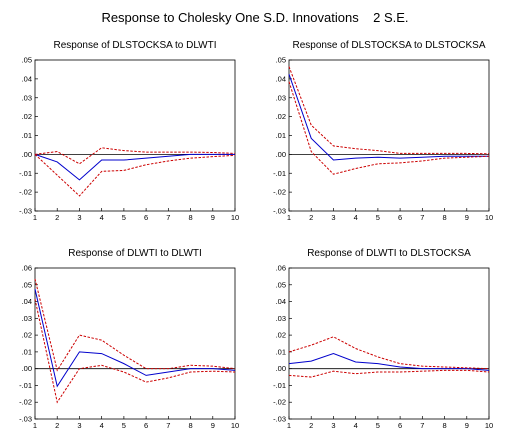  Describe the element at coordinates (134, 45) in the screenshot. I see `panel-title: Response of DLSTOCKSA to DLWTI` at that location.